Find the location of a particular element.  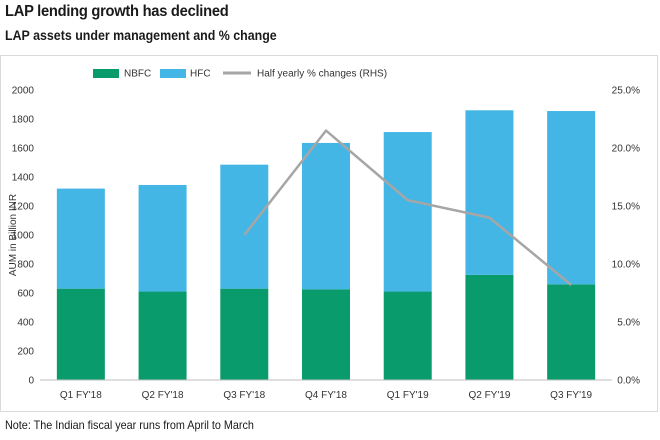

y2-tick-label: 10.0% is located at coordinates (626, 265).